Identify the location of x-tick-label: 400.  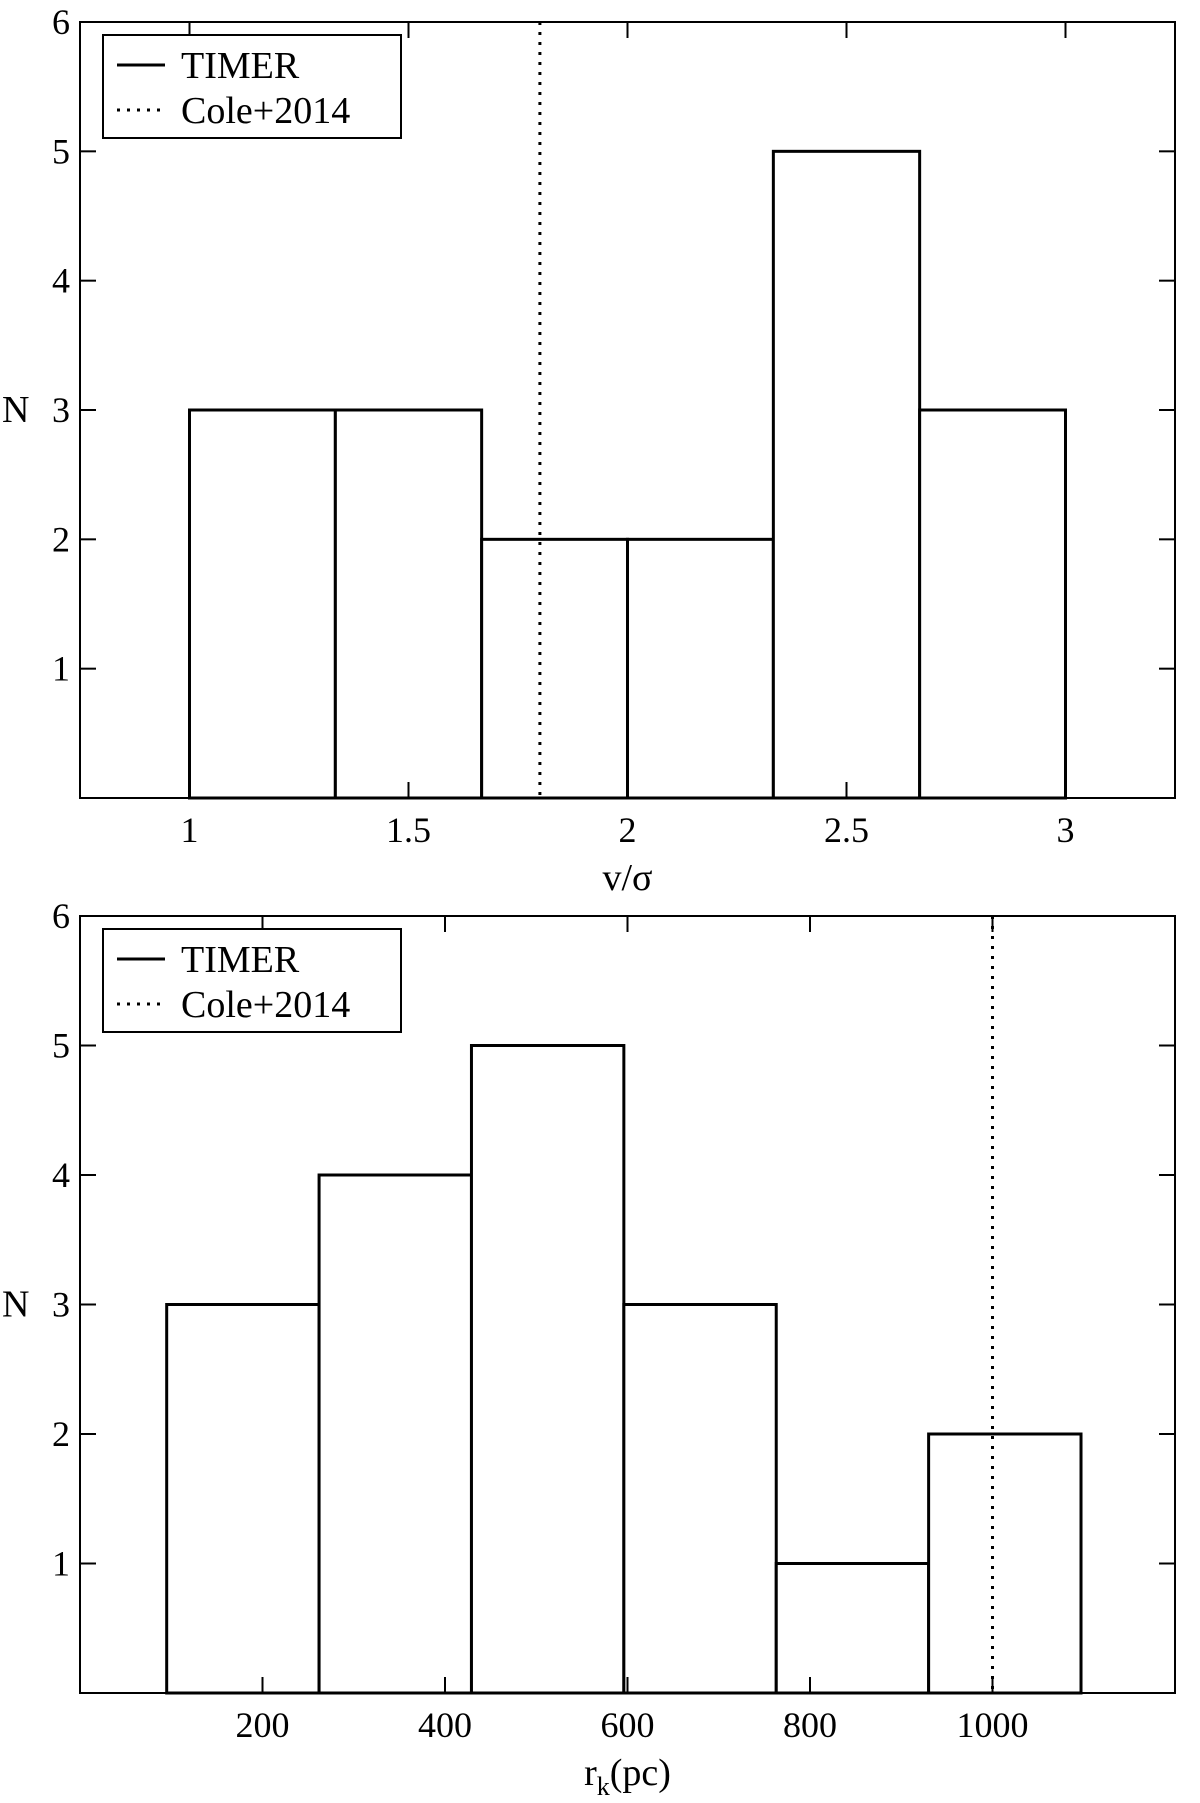
(445, 1725).